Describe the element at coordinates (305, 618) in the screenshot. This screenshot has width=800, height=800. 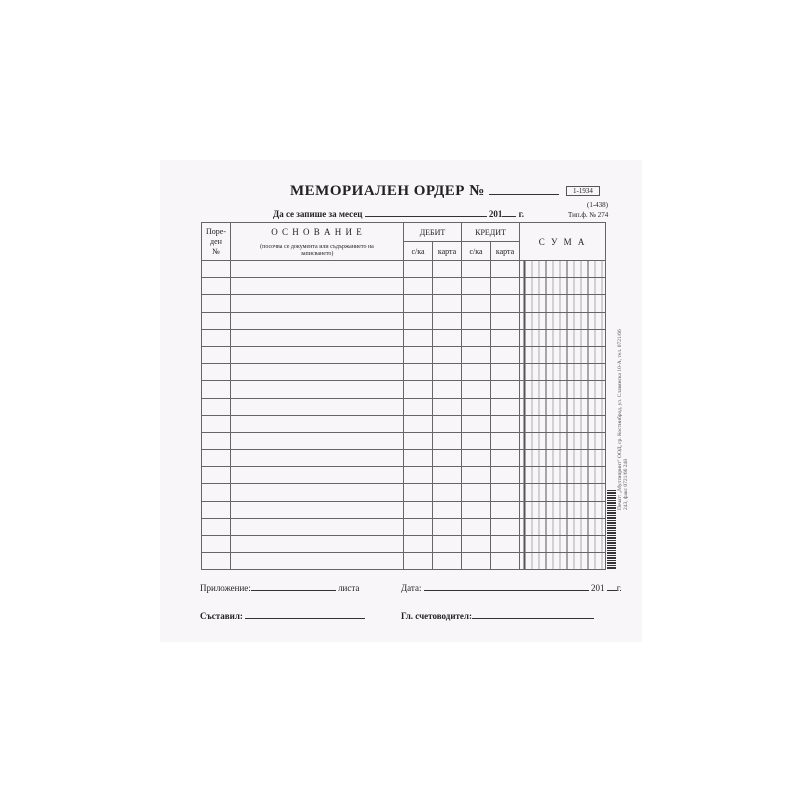
I see `compiled-field` at that location.